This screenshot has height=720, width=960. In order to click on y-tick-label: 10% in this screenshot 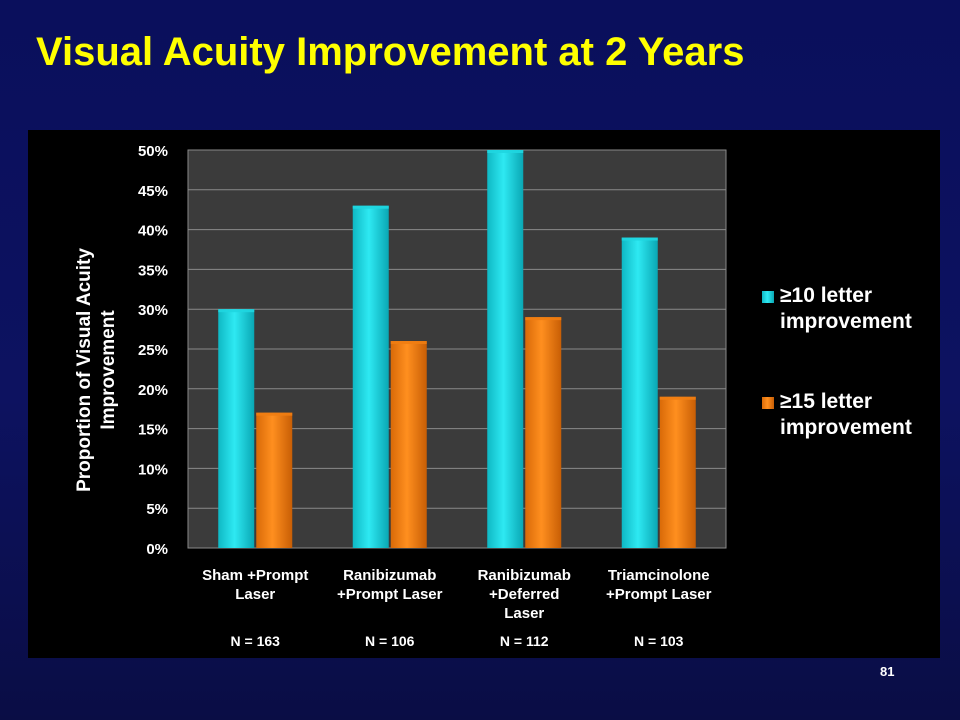, I will do `click(153, 469)`.